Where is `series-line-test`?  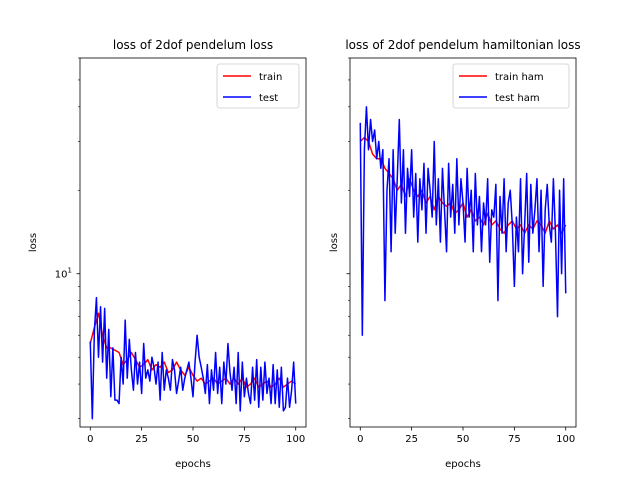 series-line-test is located at coordinates (193, 358).